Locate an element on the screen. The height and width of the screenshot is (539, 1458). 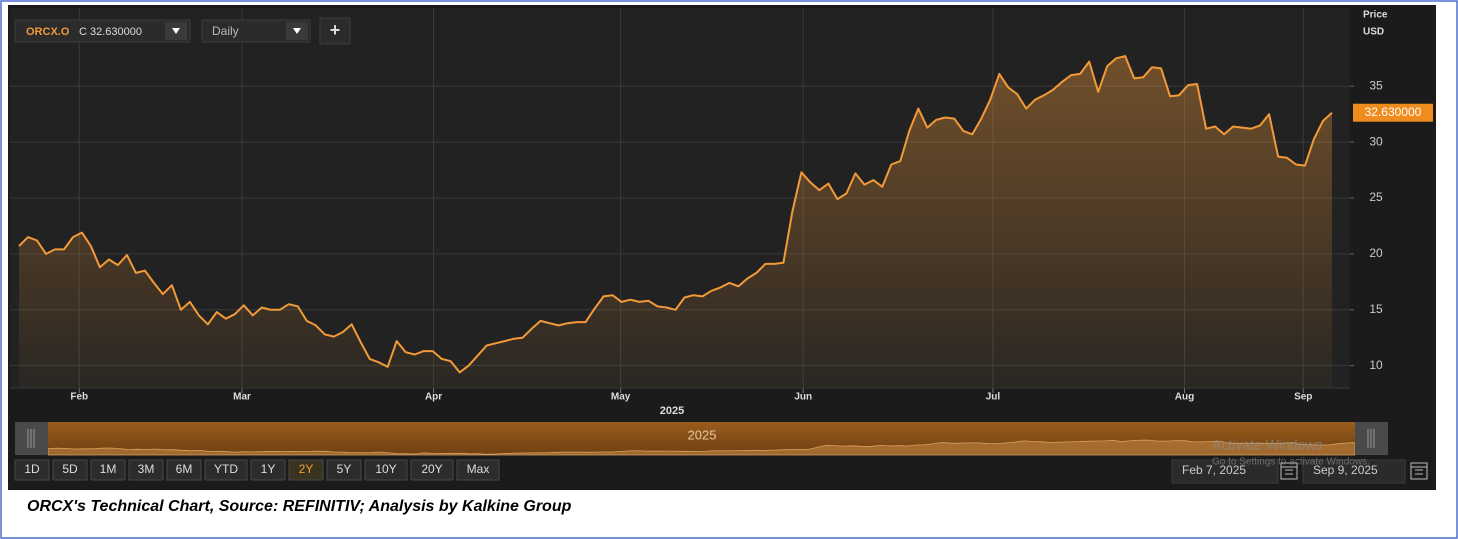
navigator-series is located at coordinates (701, 447).